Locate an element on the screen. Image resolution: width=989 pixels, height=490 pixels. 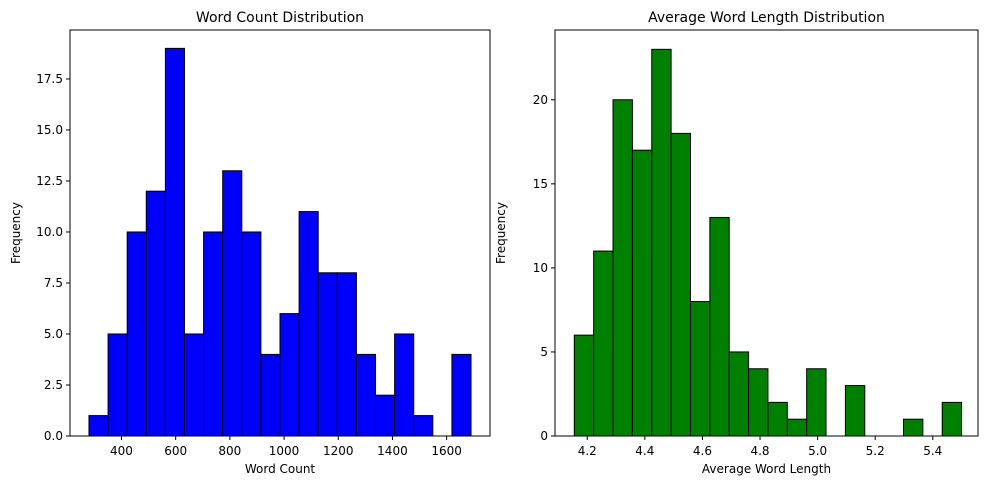
word-length-x-tick-label: 5.2 is located at coordinates (875, 451).